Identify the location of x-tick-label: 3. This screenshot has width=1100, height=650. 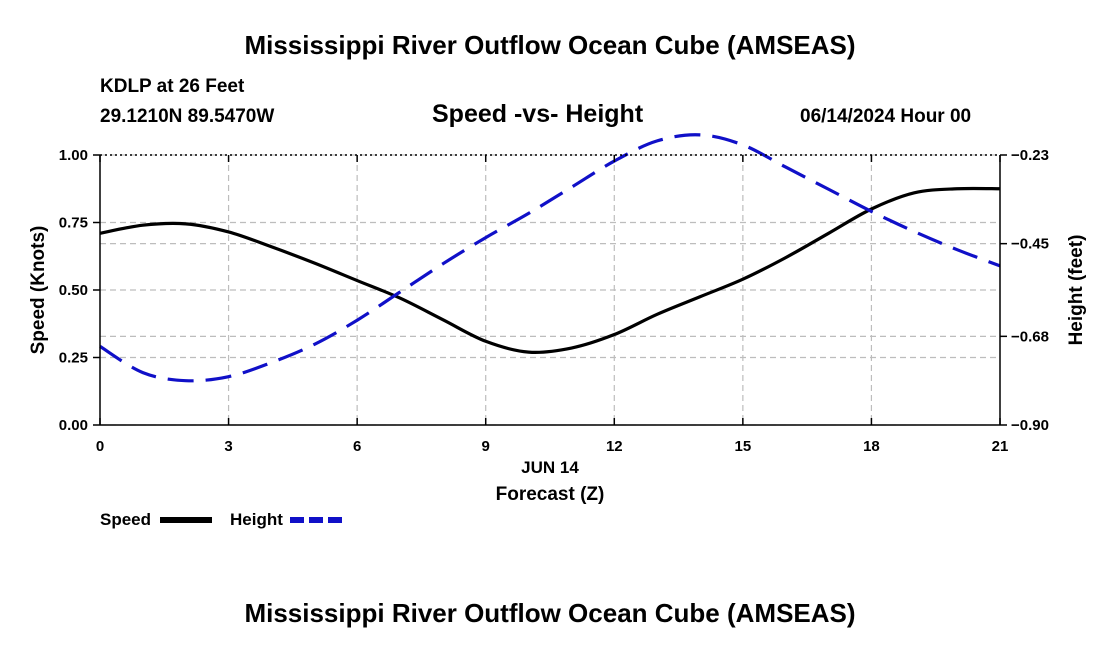
(228, 446).